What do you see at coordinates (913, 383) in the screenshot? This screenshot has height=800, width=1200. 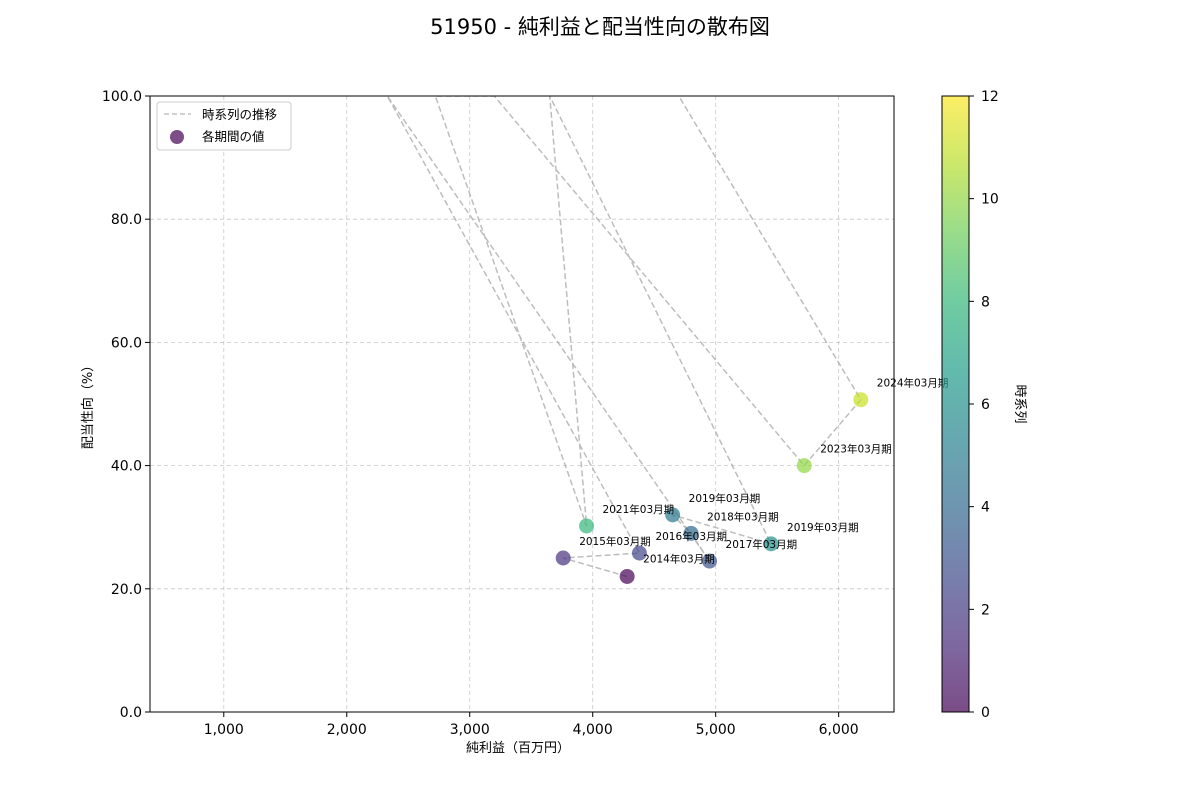 I see `data-point-label: 2024年03月期` at bounding box center [913, 383].